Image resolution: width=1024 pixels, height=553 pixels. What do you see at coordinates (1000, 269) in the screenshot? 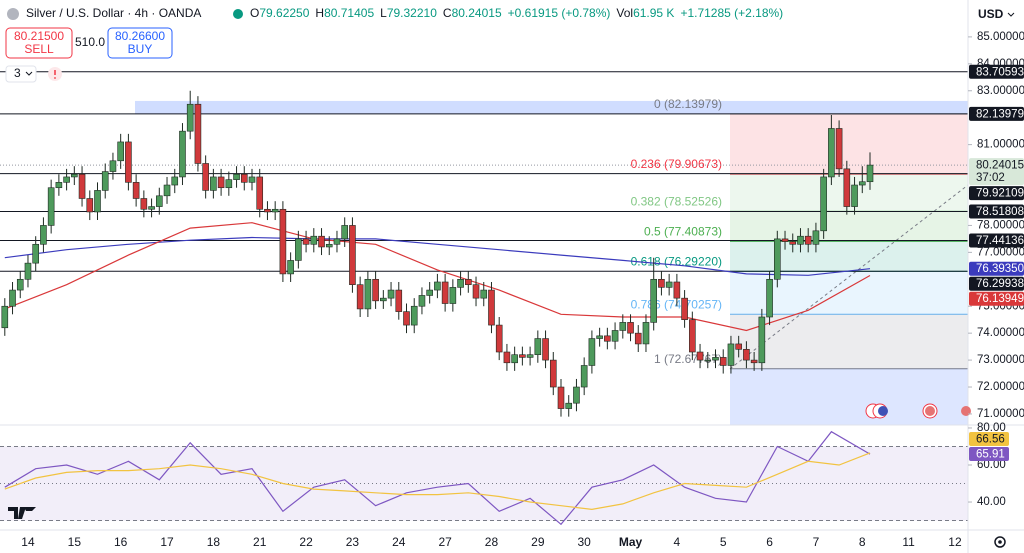
I see `price-tag-label: 76.39350` at bounding box center [1000, 269].